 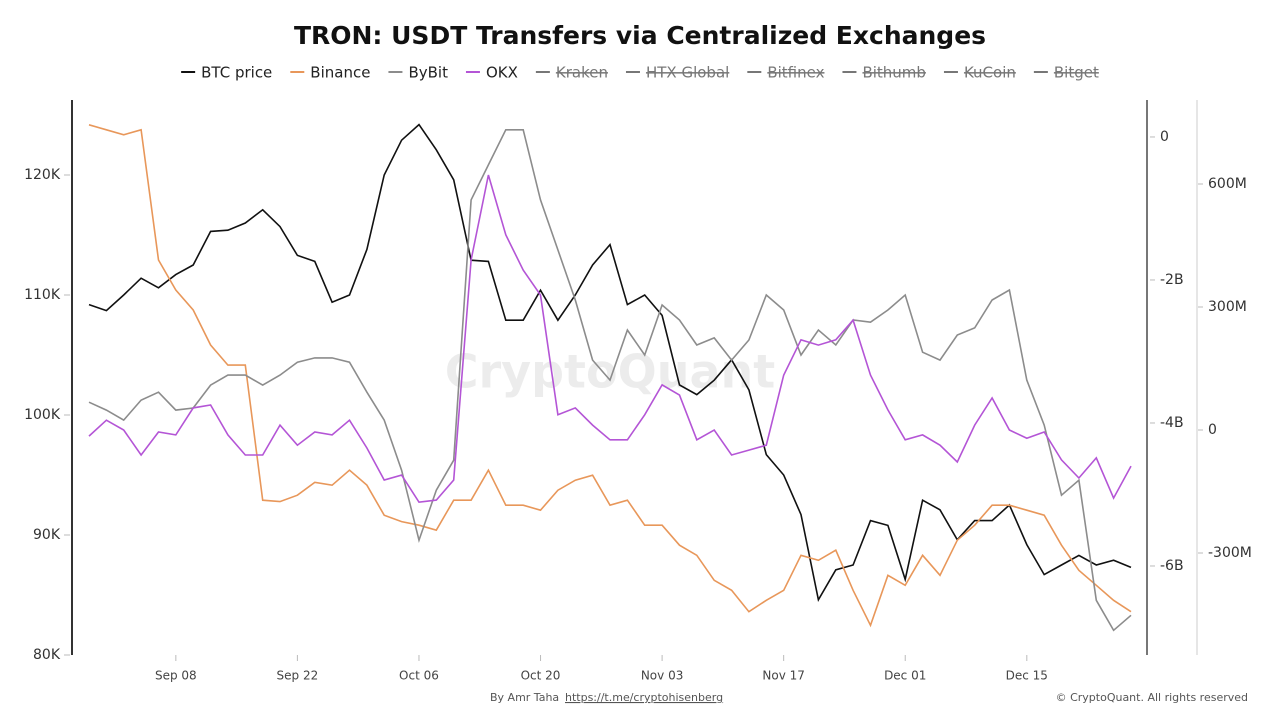 What do you see at coordinates (1172, 423) in the screenshot?
I see `y2ticks-label: -4B` at bounding box center [1172, 423].